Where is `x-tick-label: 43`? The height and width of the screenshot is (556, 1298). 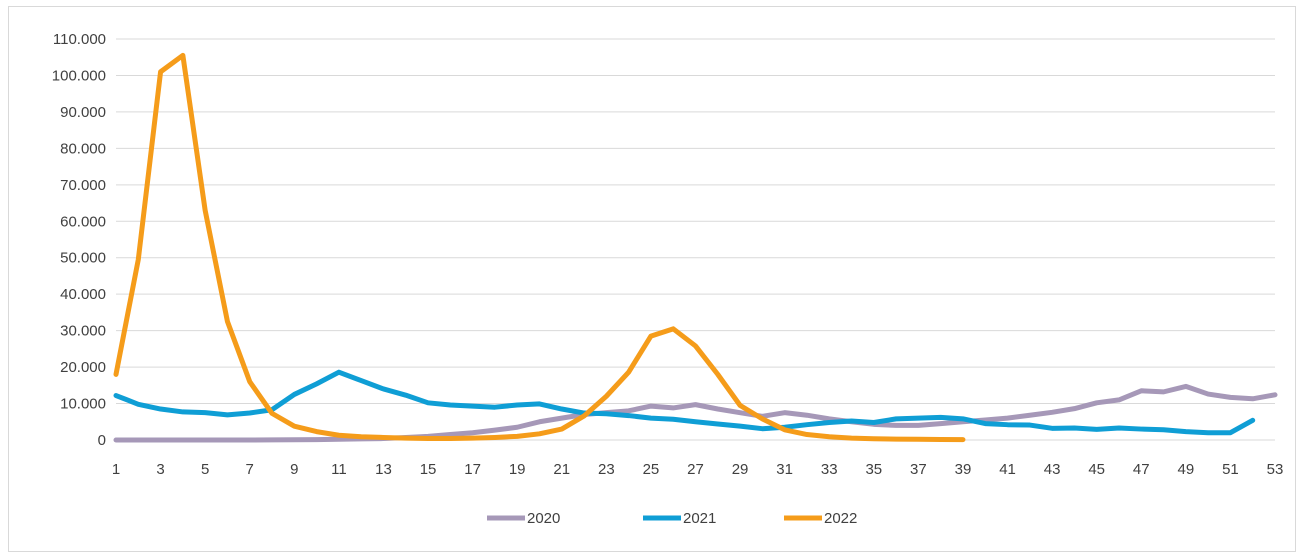
x-tick-label: 43 is located at coordinates (1052, 469).